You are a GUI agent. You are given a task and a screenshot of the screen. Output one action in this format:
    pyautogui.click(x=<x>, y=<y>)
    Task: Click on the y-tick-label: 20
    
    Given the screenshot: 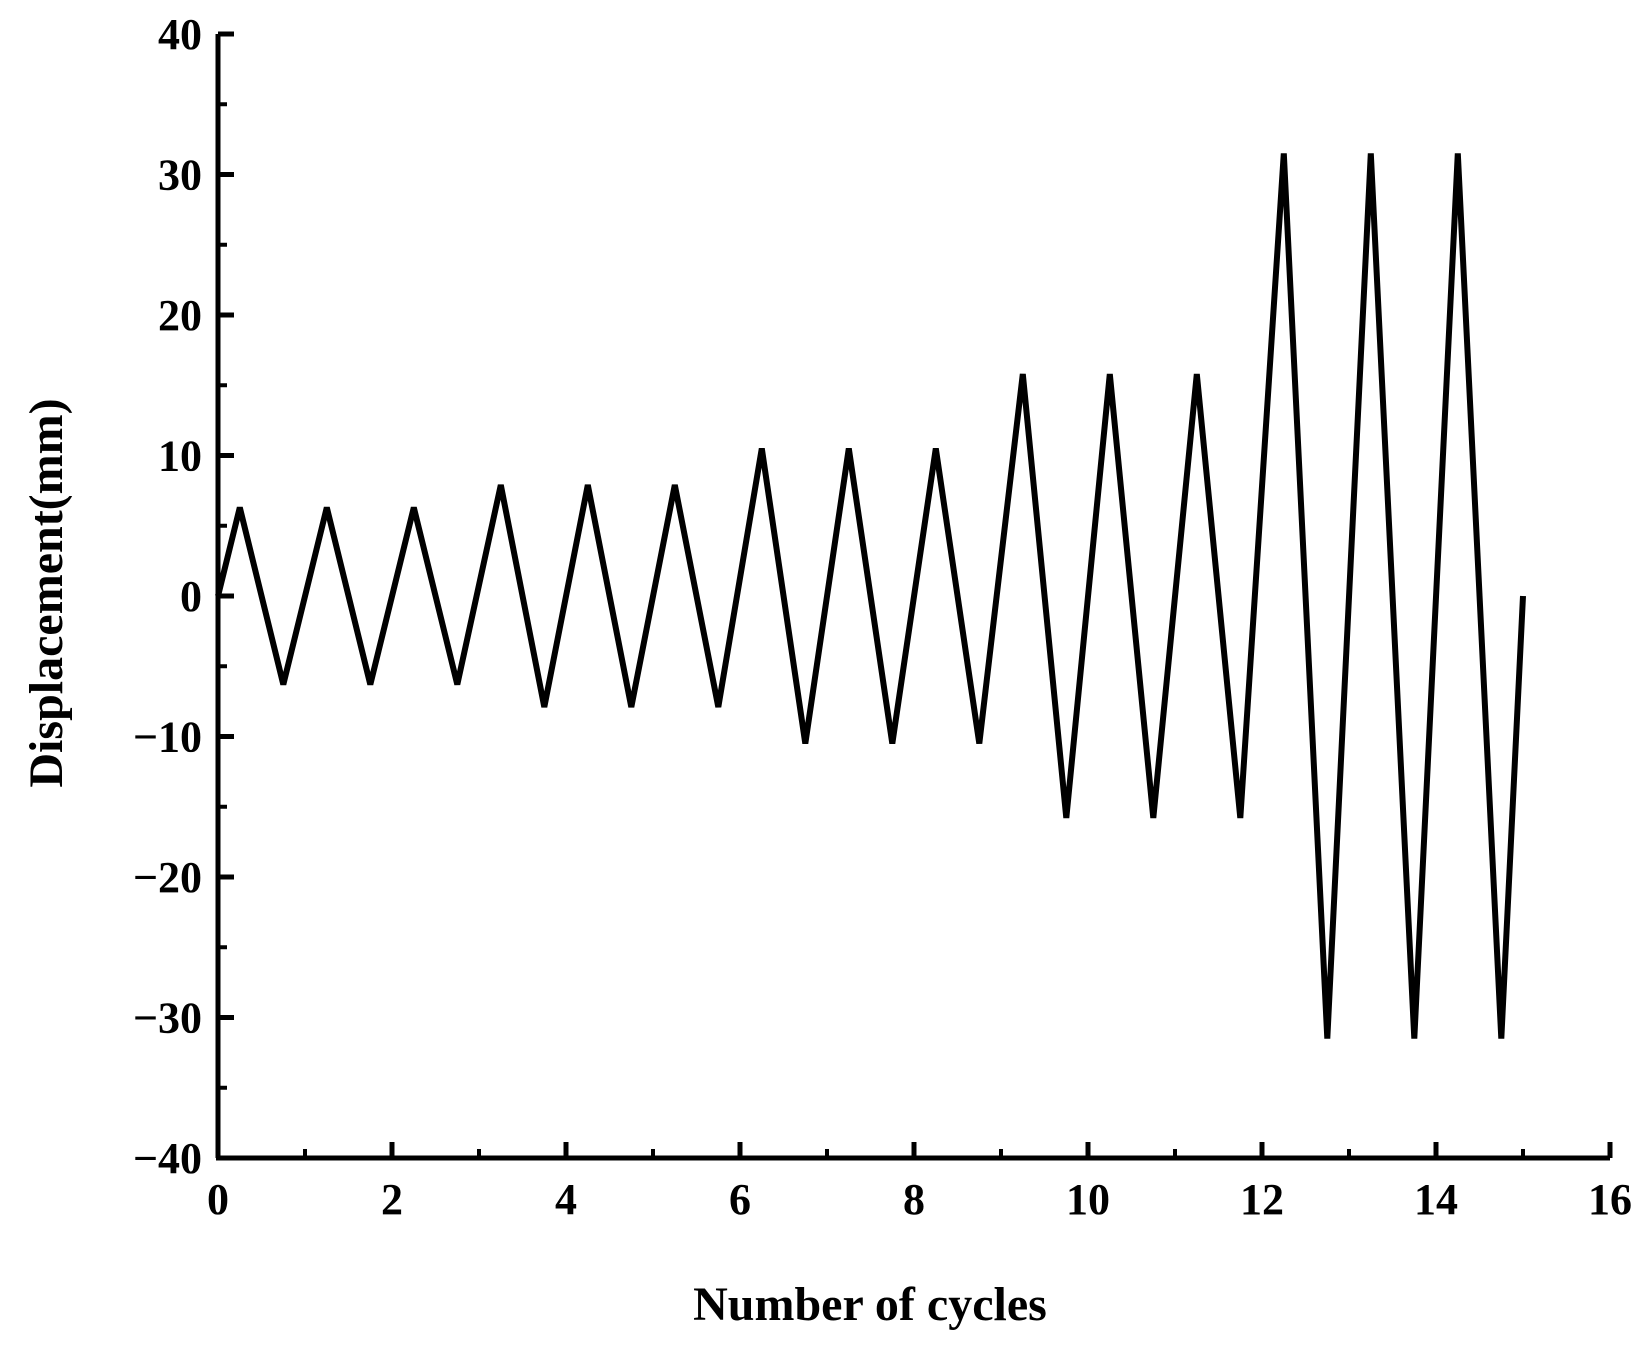 What is the action you would take?
    pyautogui.click(x=180, y=315)
    